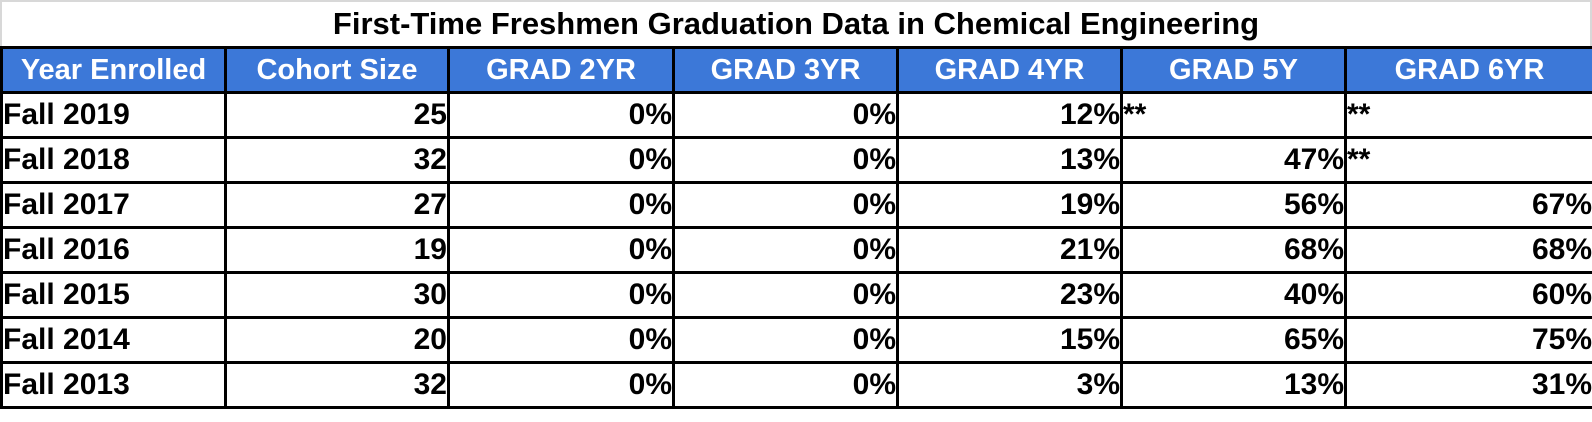  I want to click on year-enrolled-cell: Fall 2016, so click(113, 250).